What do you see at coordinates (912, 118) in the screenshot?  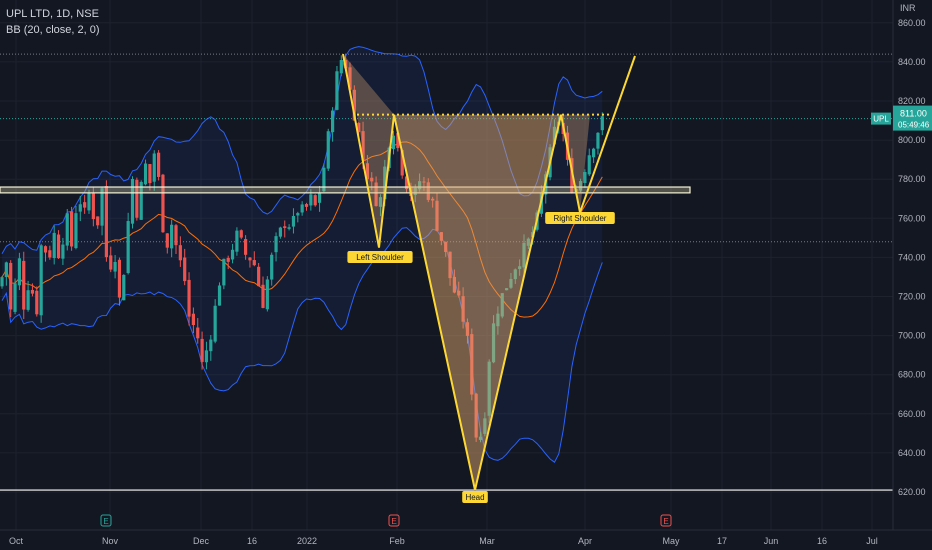 I see `last-price-badge` at bounding box center [912, 118].